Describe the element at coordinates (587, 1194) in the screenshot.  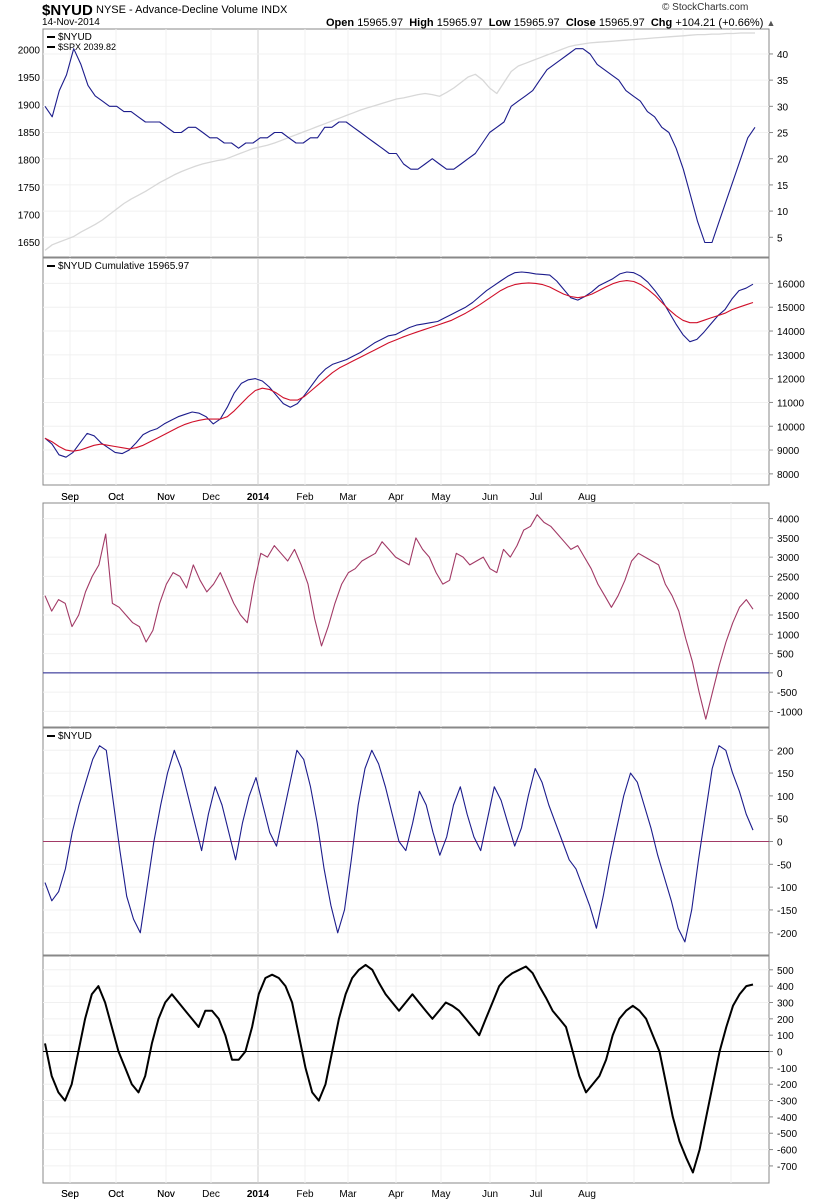
I see `x-axis-label: Aug` at that location.